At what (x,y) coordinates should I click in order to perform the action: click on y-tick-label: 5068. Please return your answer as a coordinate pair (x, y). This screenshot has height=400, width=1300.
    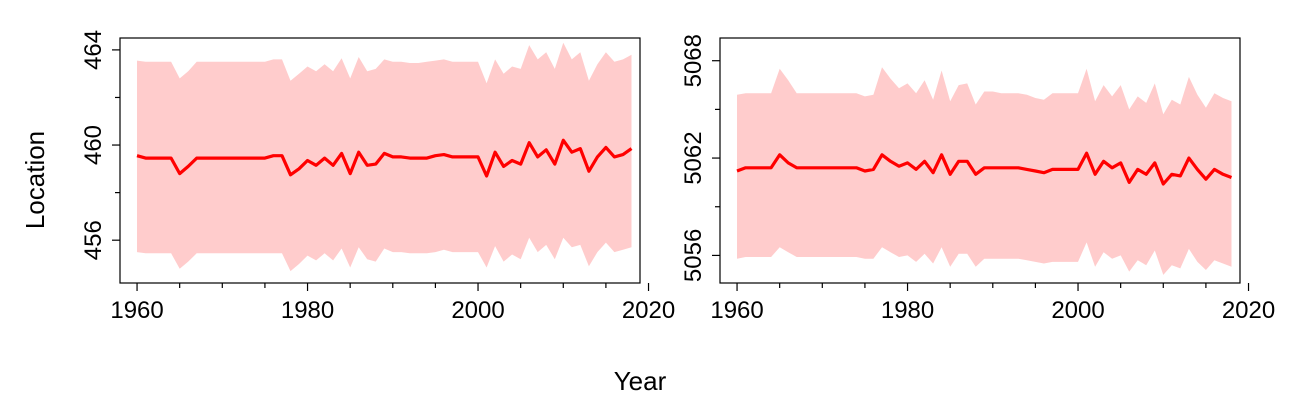
    Looking at the image, I should click on (693, 60).